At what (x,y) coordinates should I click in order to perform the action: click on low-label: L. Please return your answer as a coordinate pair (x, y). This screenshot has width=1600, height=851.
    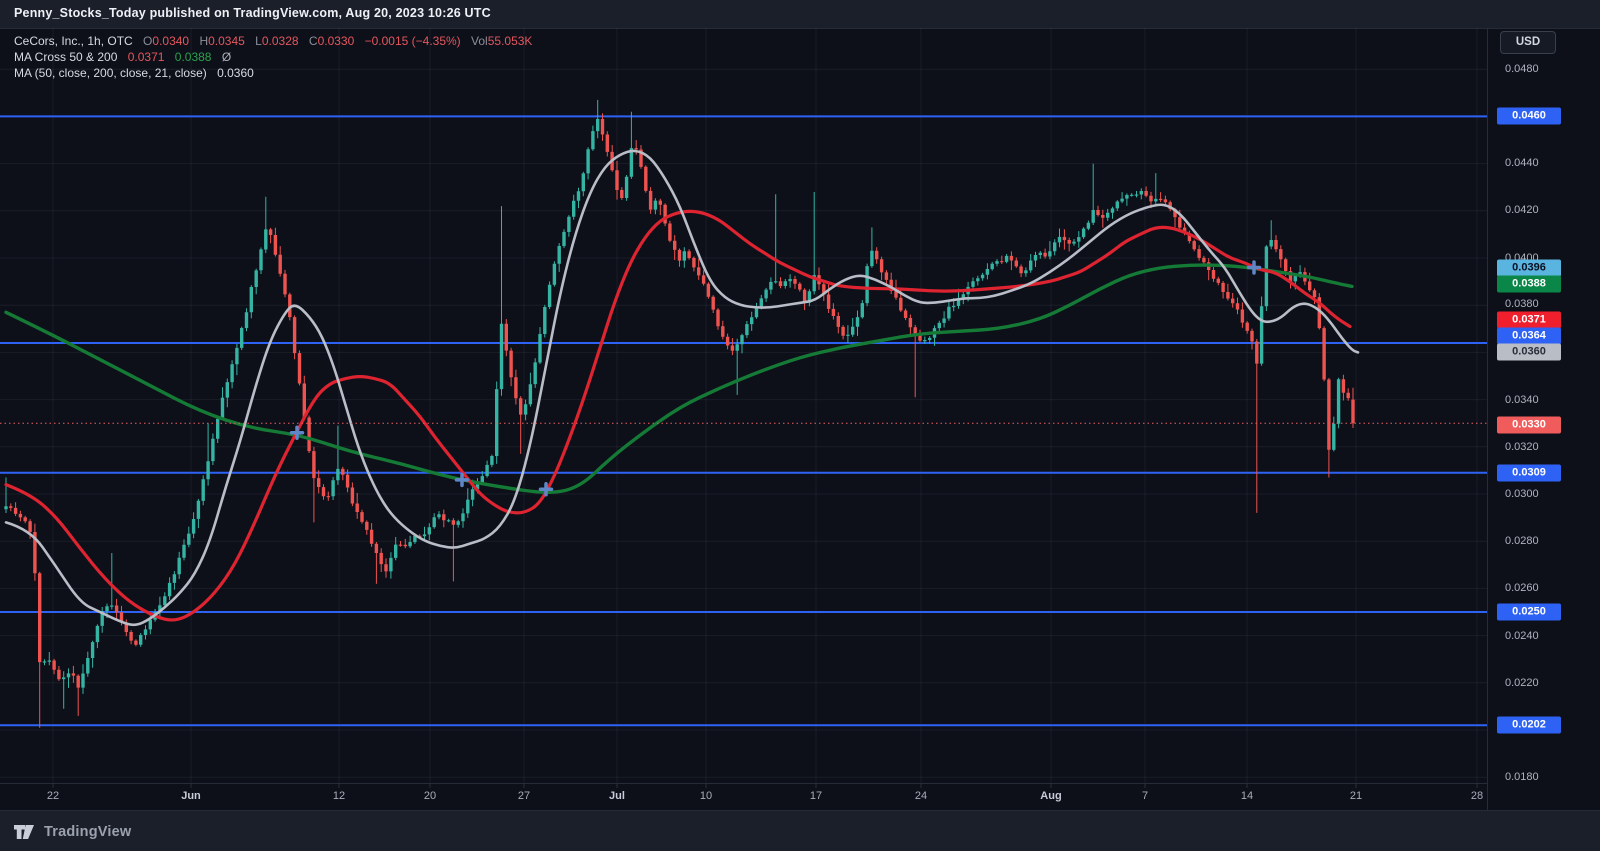
    Looking at the image, I should click on (258, 41).